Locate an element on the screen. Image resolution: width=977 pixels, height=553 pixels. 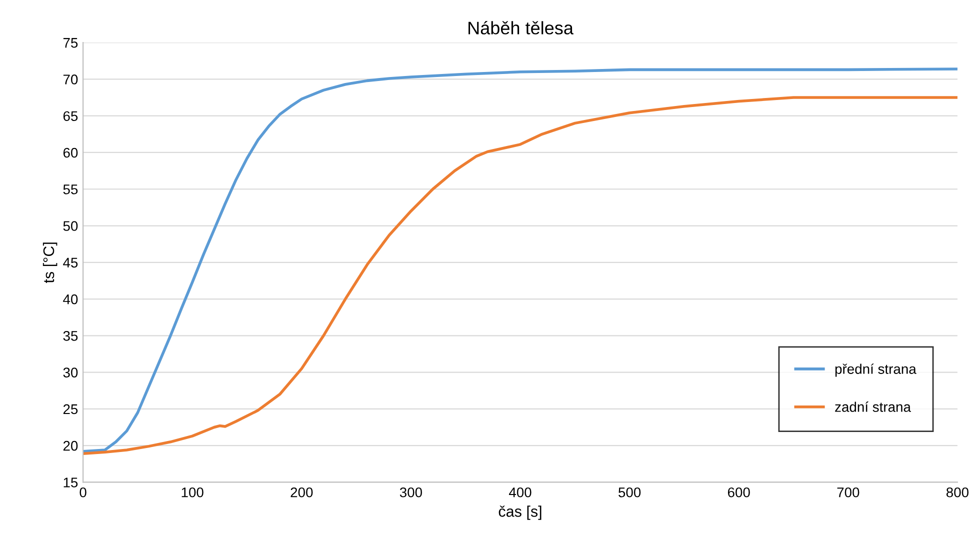
x-tick-label: 0 is located at coordinates (83, 492).